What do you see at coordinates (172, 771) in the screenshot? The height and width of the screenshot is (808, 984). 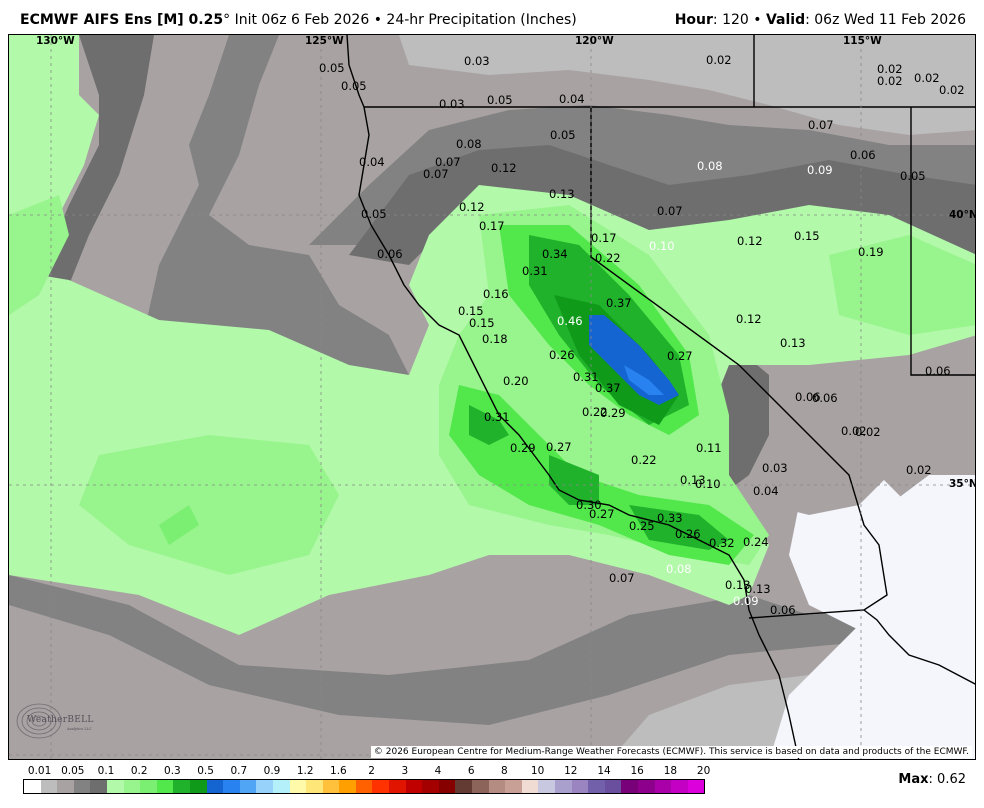 I see `colorbar-tick-label: 0.3` at bounding box center [172, 771].